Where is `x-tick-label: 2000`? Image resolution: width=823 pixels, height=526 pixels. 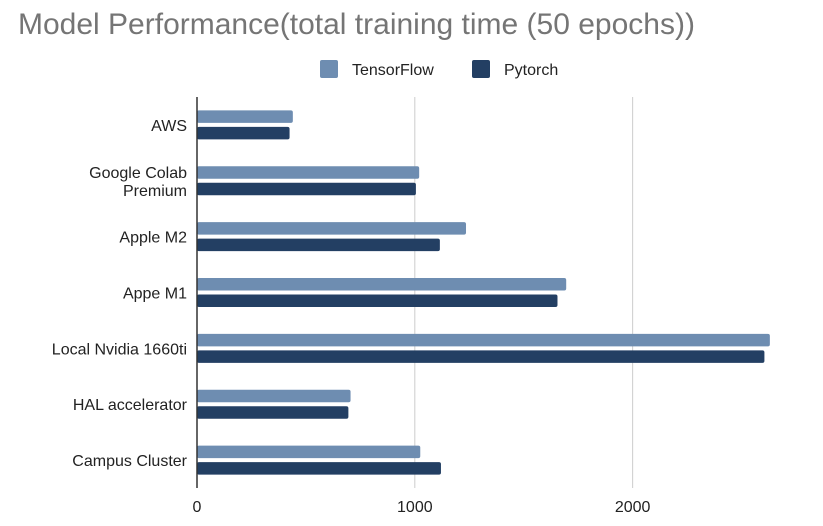 x-tick-label: 2000 is located at coordinates (633, 507).